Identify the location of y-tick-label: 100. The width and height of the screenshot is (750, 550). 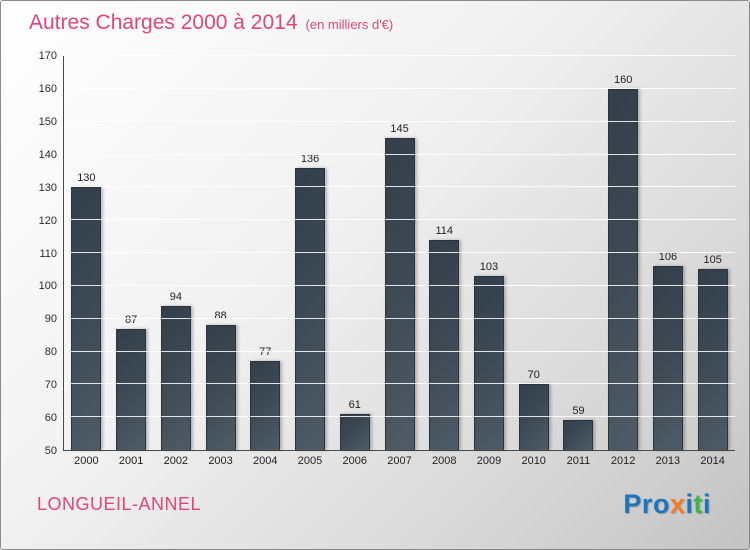
(47, 286).